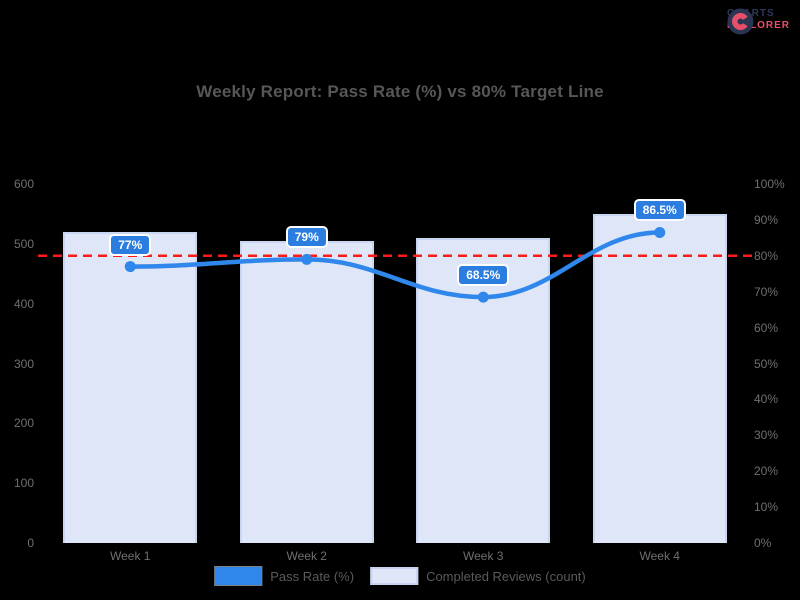 The width and height of the screenshot is (800, 600). What do you see at coordinates (769, 184) in the screenshot?
I see `right-axis-tick-100: 100%` at bounding box center [769, 184].